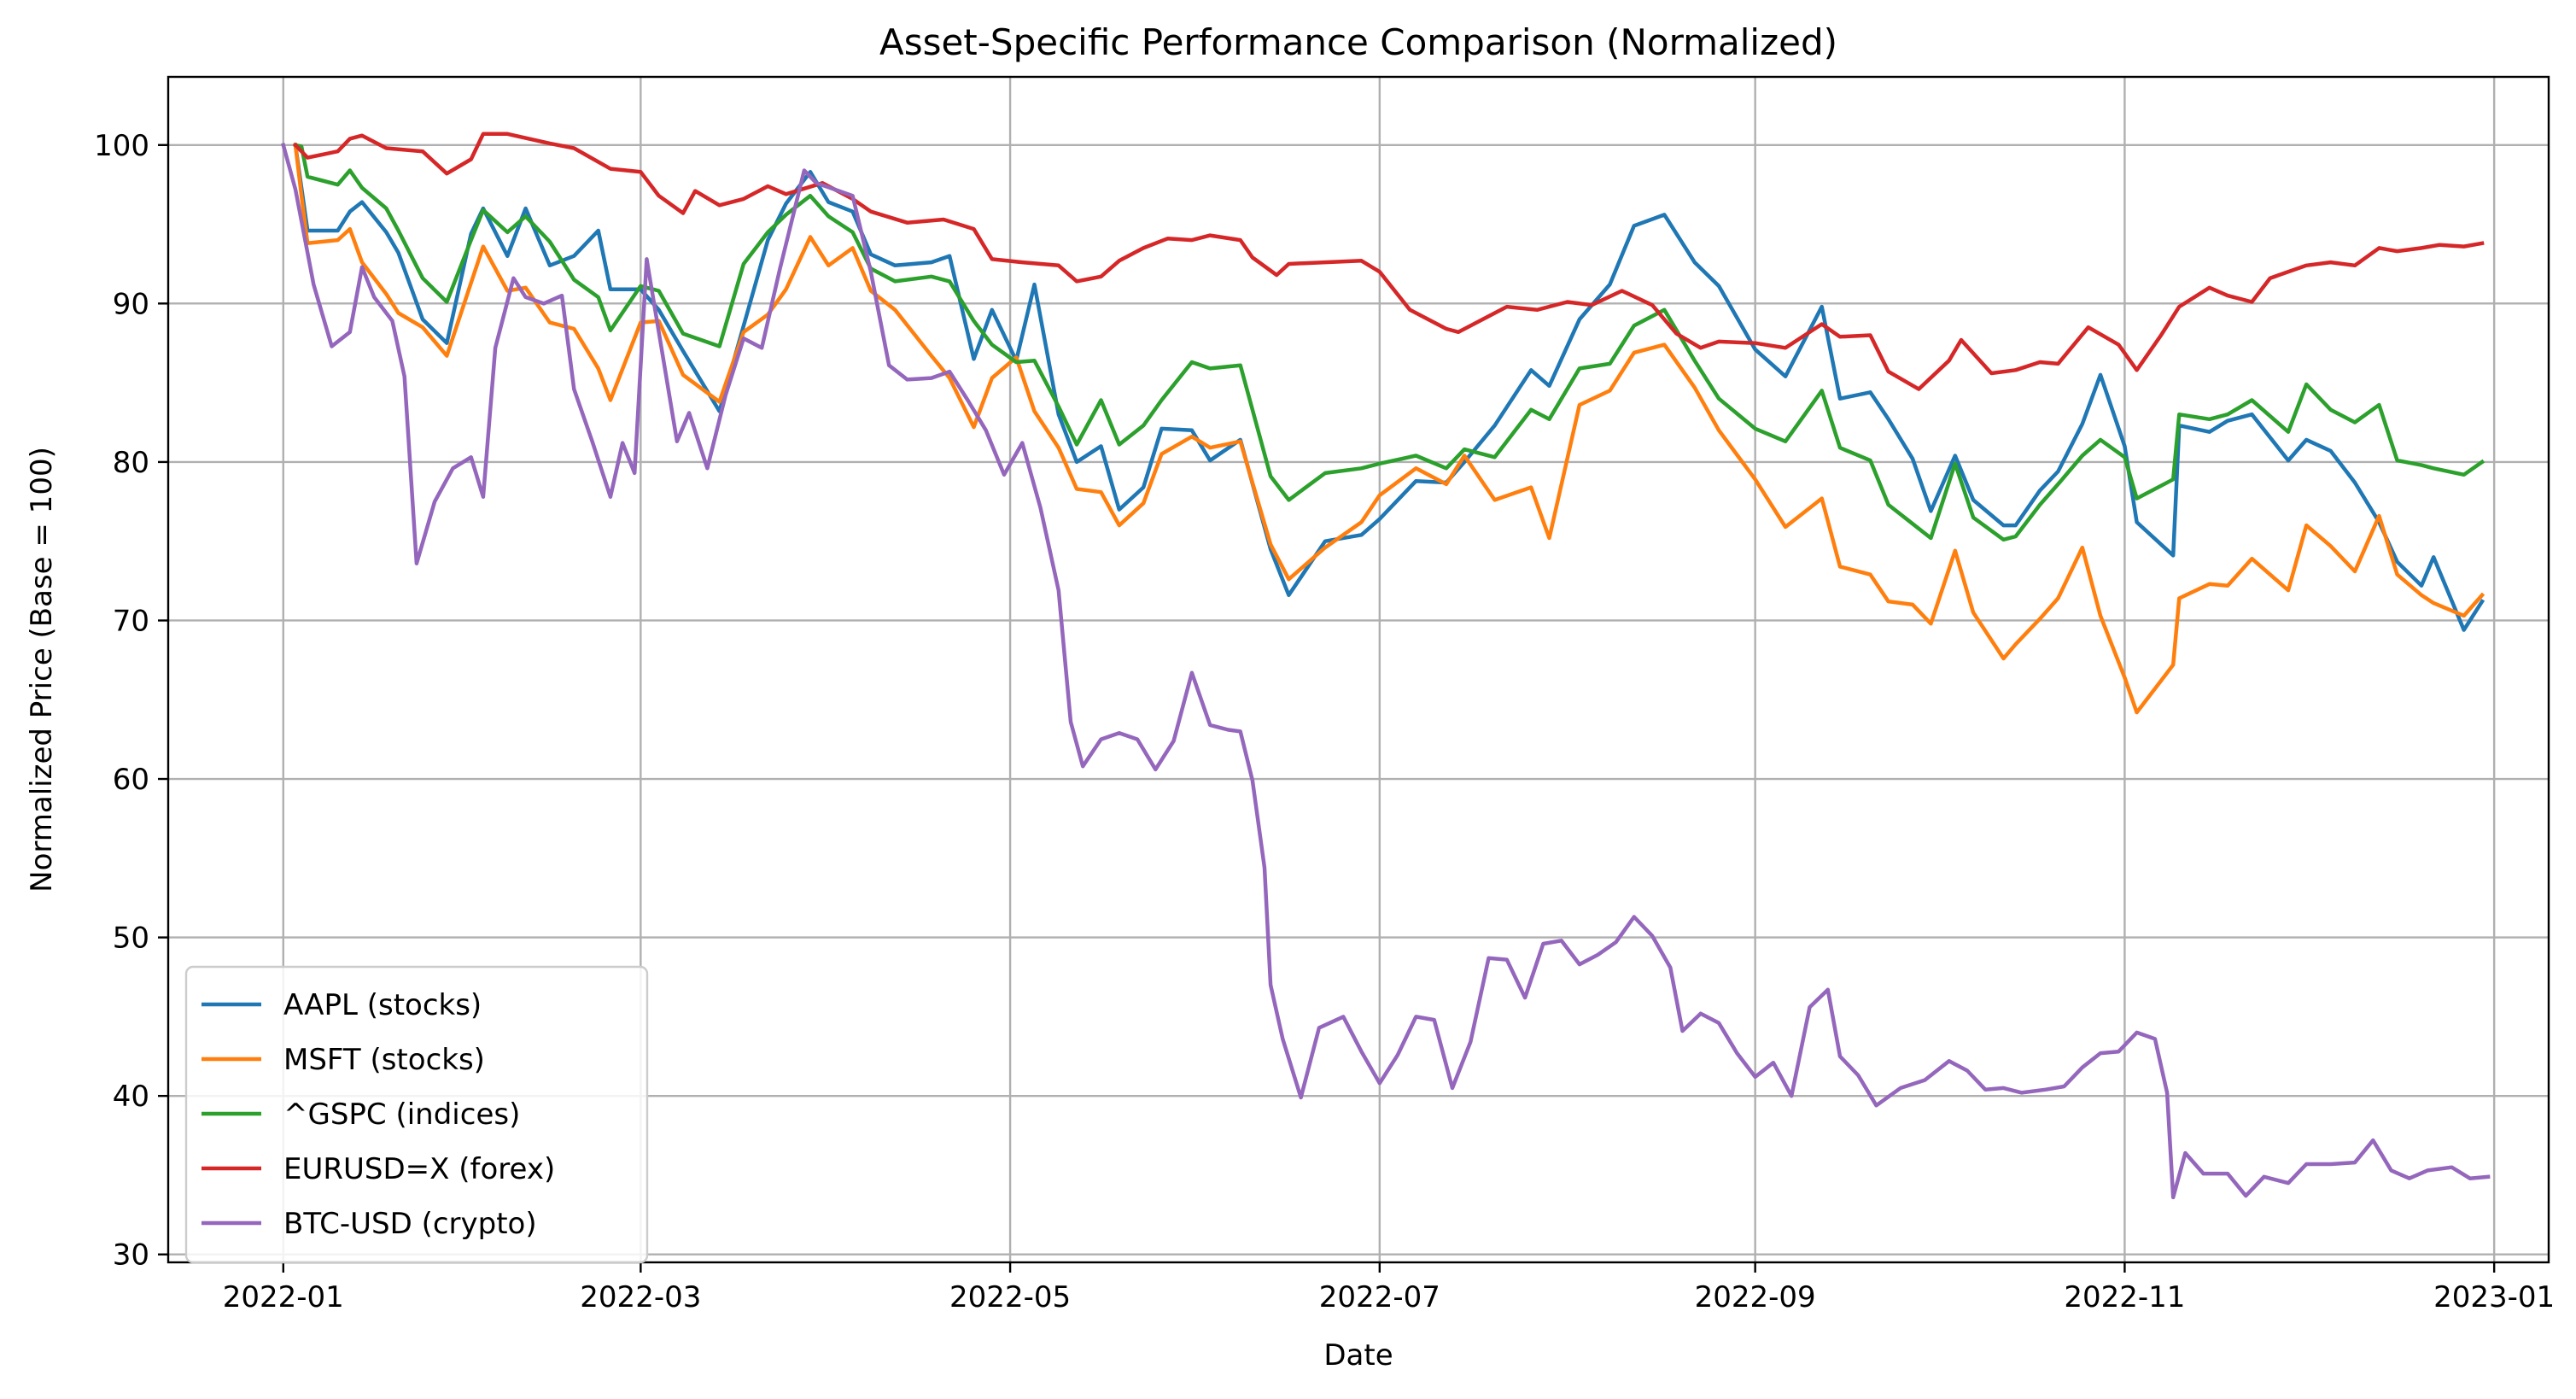 Image resolution: width=2576 pixels, height=1399 pixels. Describe the element at coordinates (401, 1115) in the screenshot. I see `legend-label: ^GSPC (indices)` at that location.